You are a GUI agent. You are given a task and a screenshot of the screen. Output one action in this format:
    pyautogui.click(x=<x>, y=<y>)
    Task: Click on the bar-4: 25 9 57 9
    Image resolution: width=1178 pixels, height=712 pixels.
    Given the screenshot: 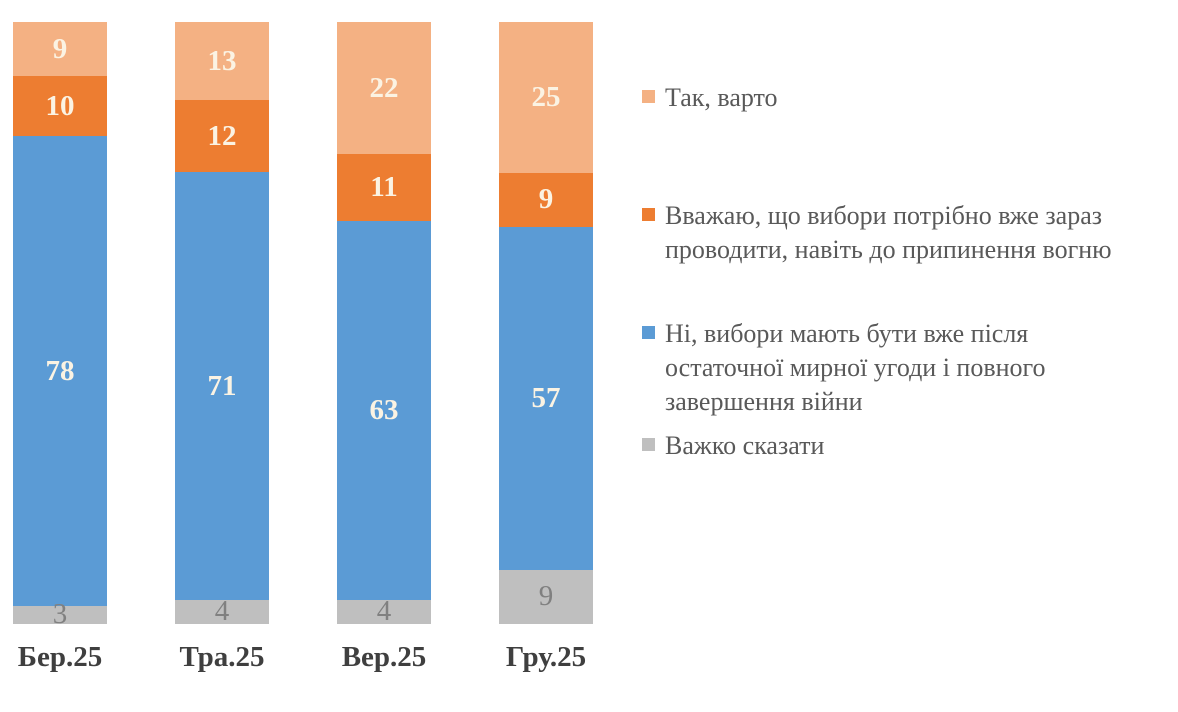 What is the action you would take?
    pyautogui.click(x=546, y=323)
    